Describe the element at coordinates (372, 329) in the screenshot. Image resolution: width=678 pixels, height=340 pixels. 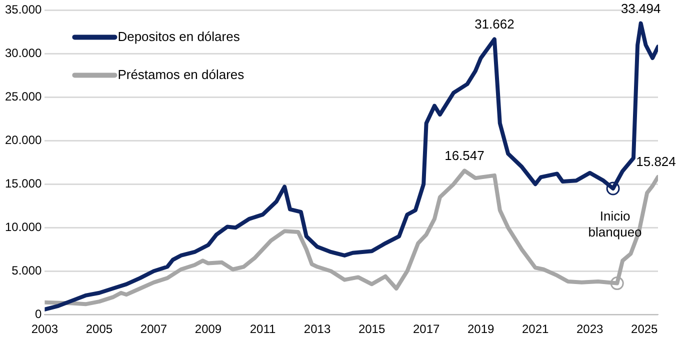
I see `x-tick-label: 2015` at that location.